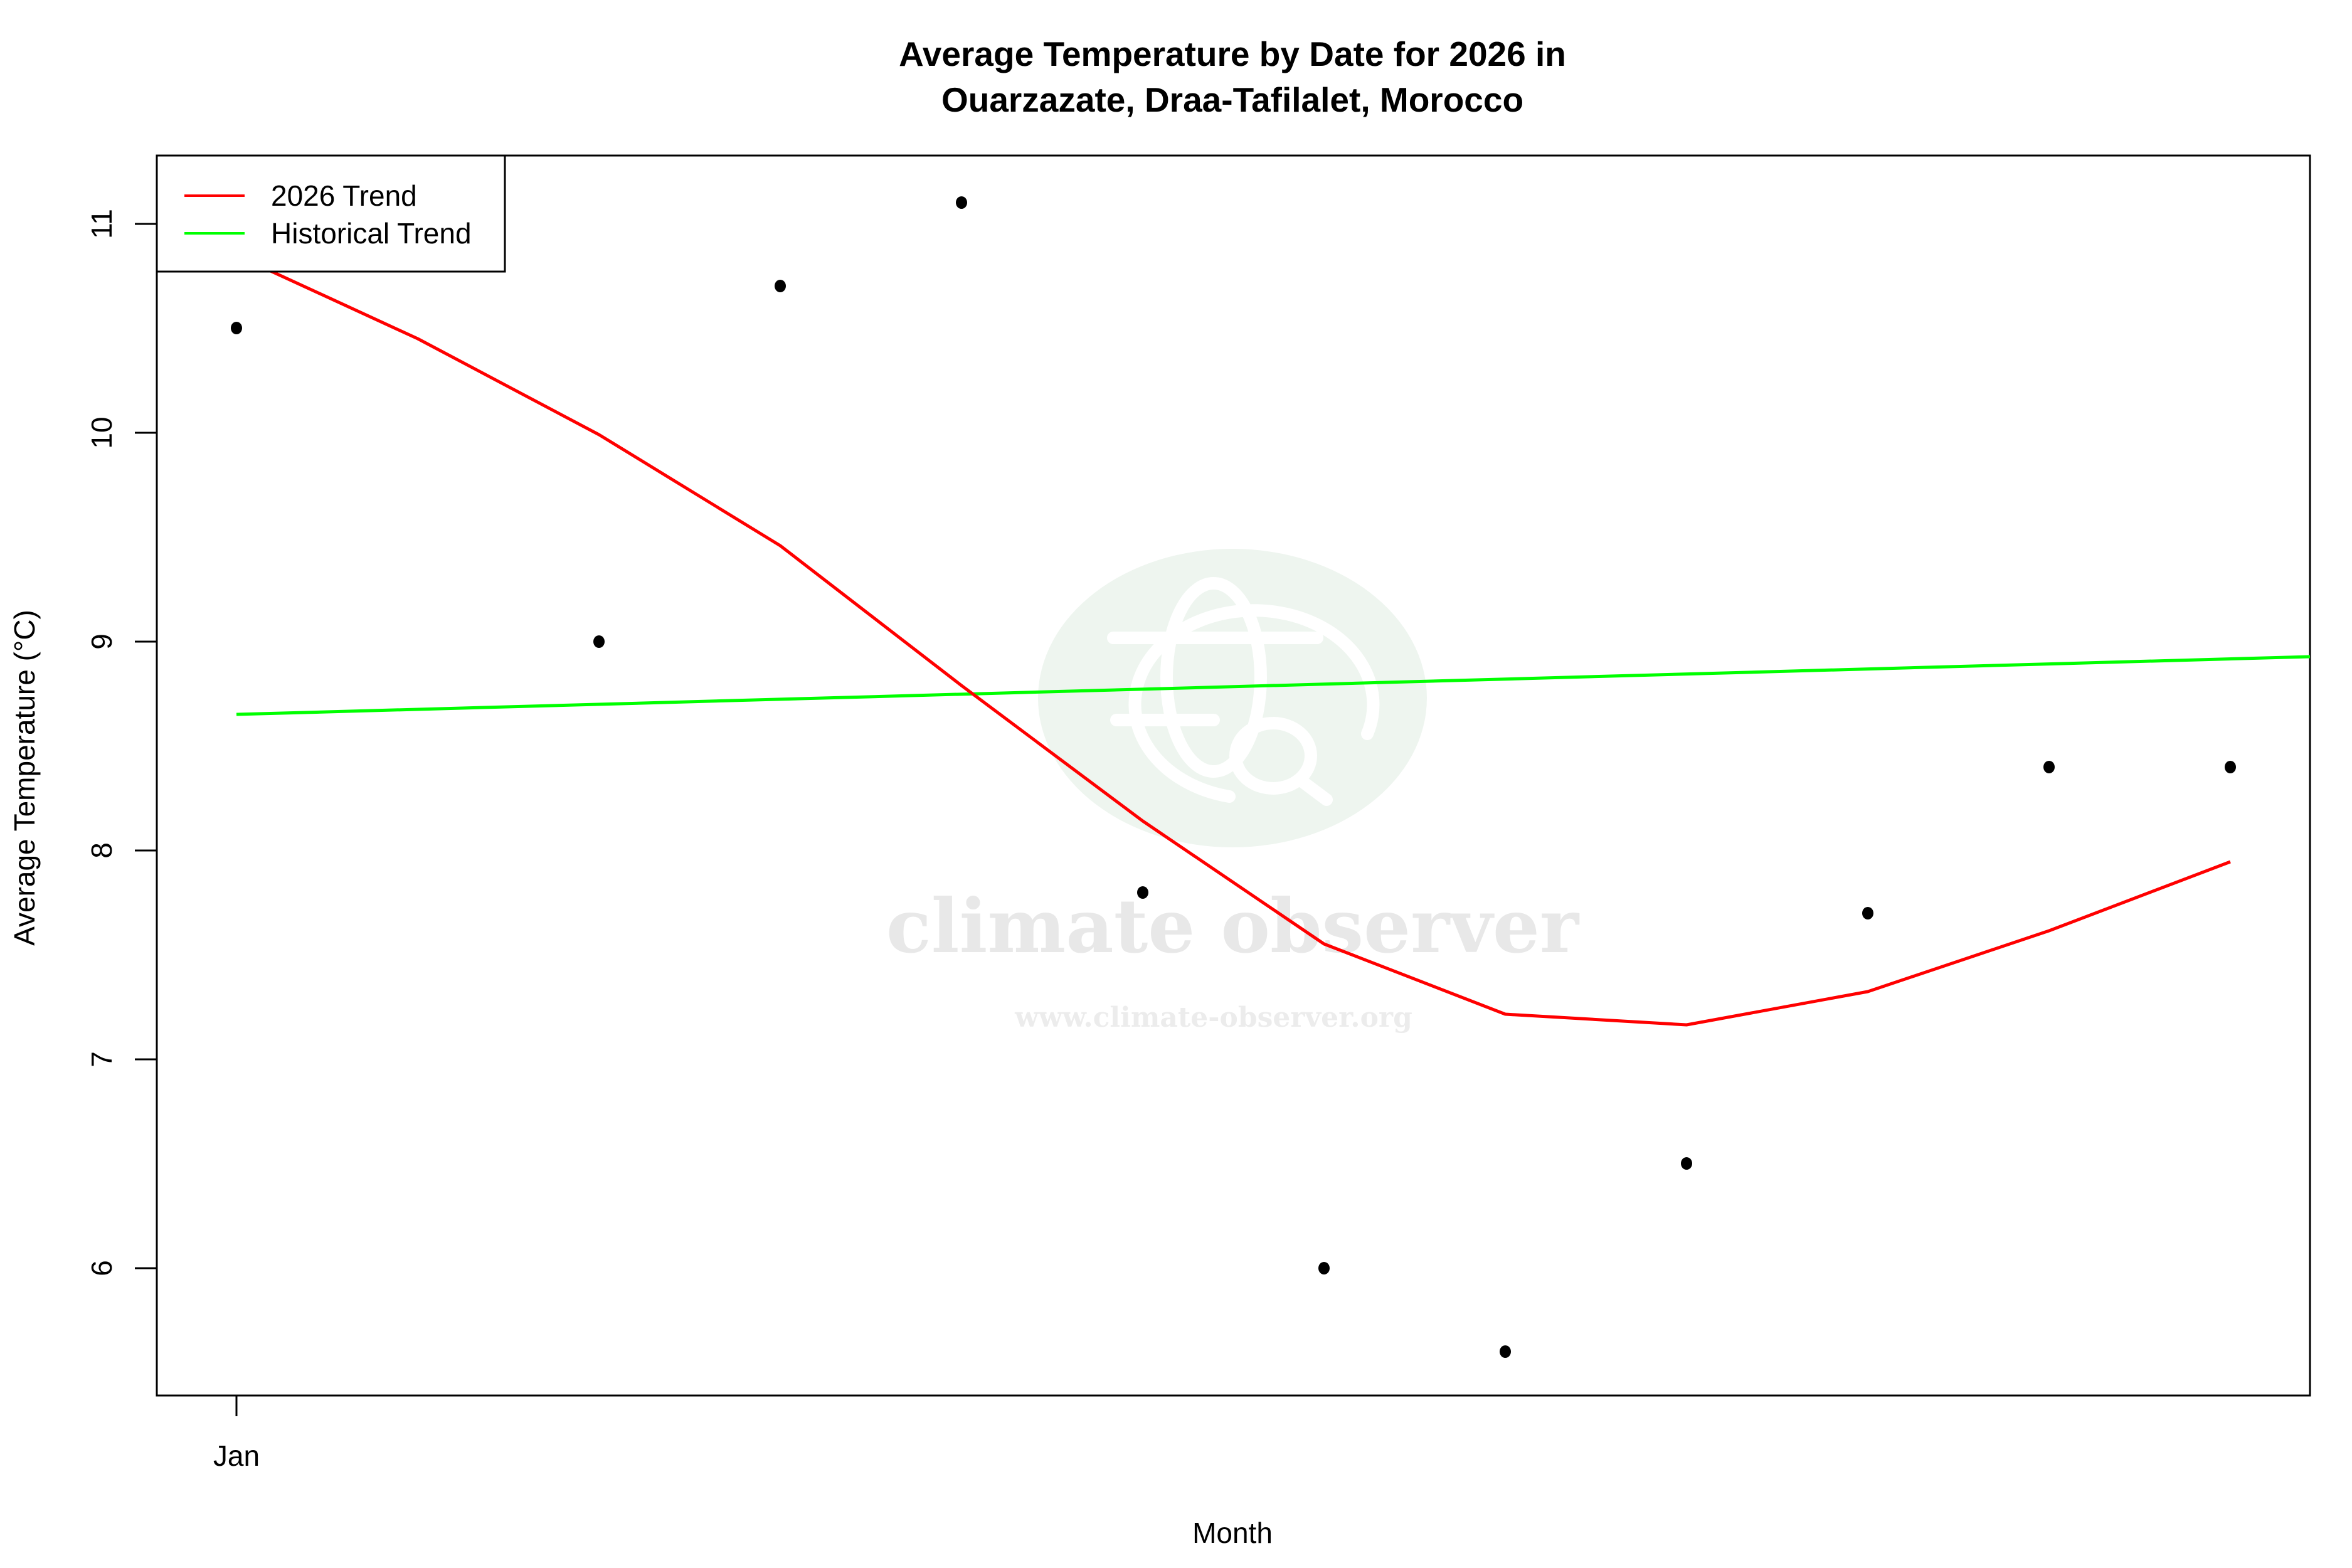 This screenshot has height=1568, width=2352. I want to click on legend-box, so click(331, 213).